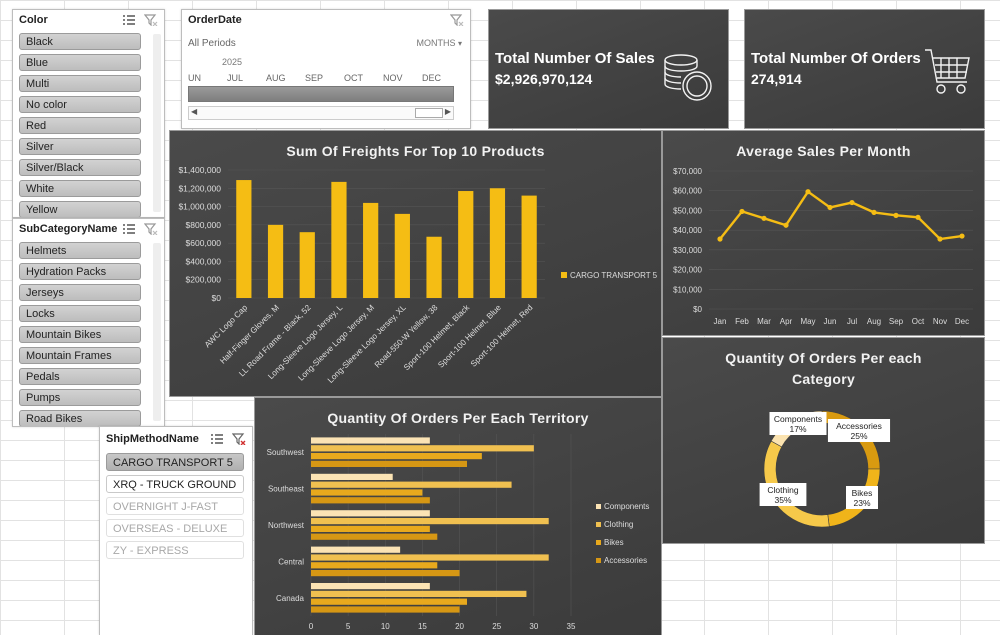 The height and width of the screenshot is (635, 1000). I want to click on slicer-item-xrq-truck-ground: XRQ - TRUCK GROUND, so click(175, 484).